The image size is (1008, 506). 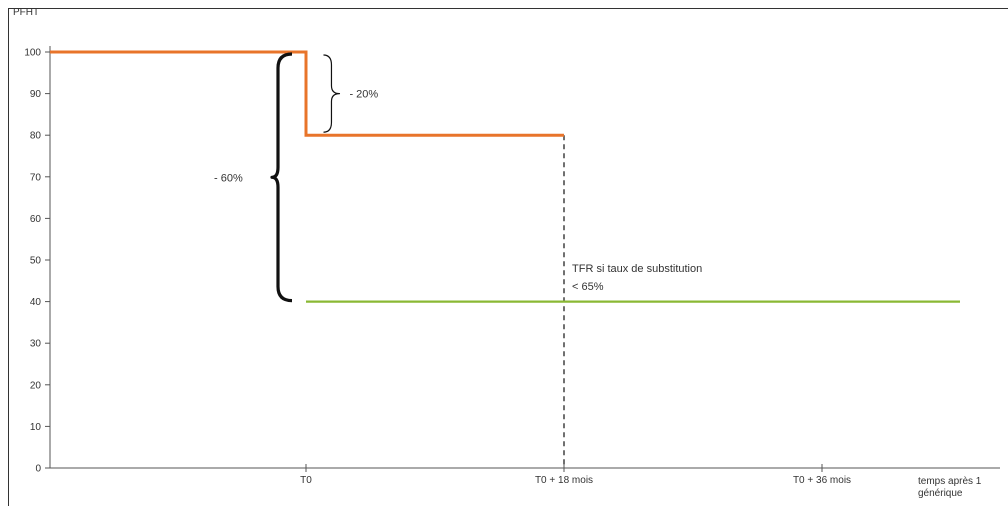 What do you see at coordinates (32, 53) in the screenshot?
I see `y-tick-label: 100` at bounding box center [32, 53].